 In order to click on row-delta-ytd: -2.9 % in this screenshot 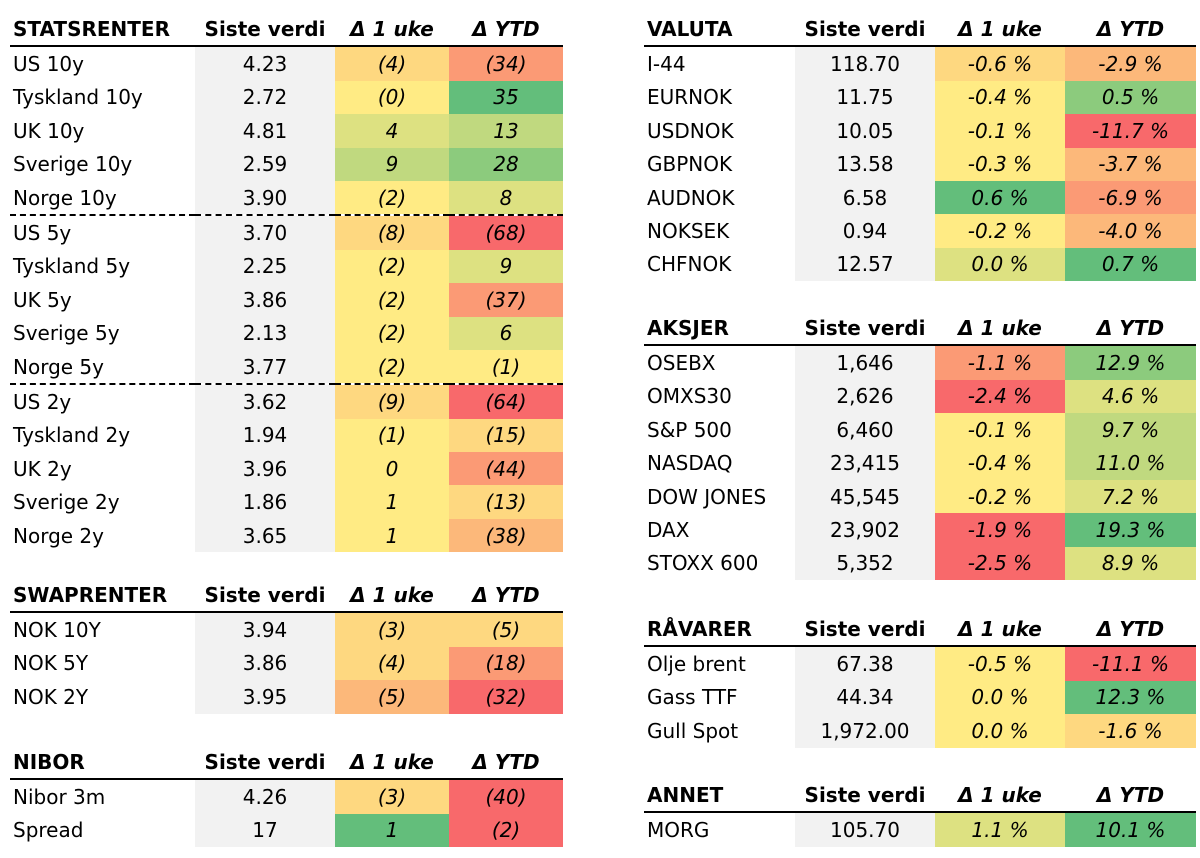, I will do `click(1130, 63)`.